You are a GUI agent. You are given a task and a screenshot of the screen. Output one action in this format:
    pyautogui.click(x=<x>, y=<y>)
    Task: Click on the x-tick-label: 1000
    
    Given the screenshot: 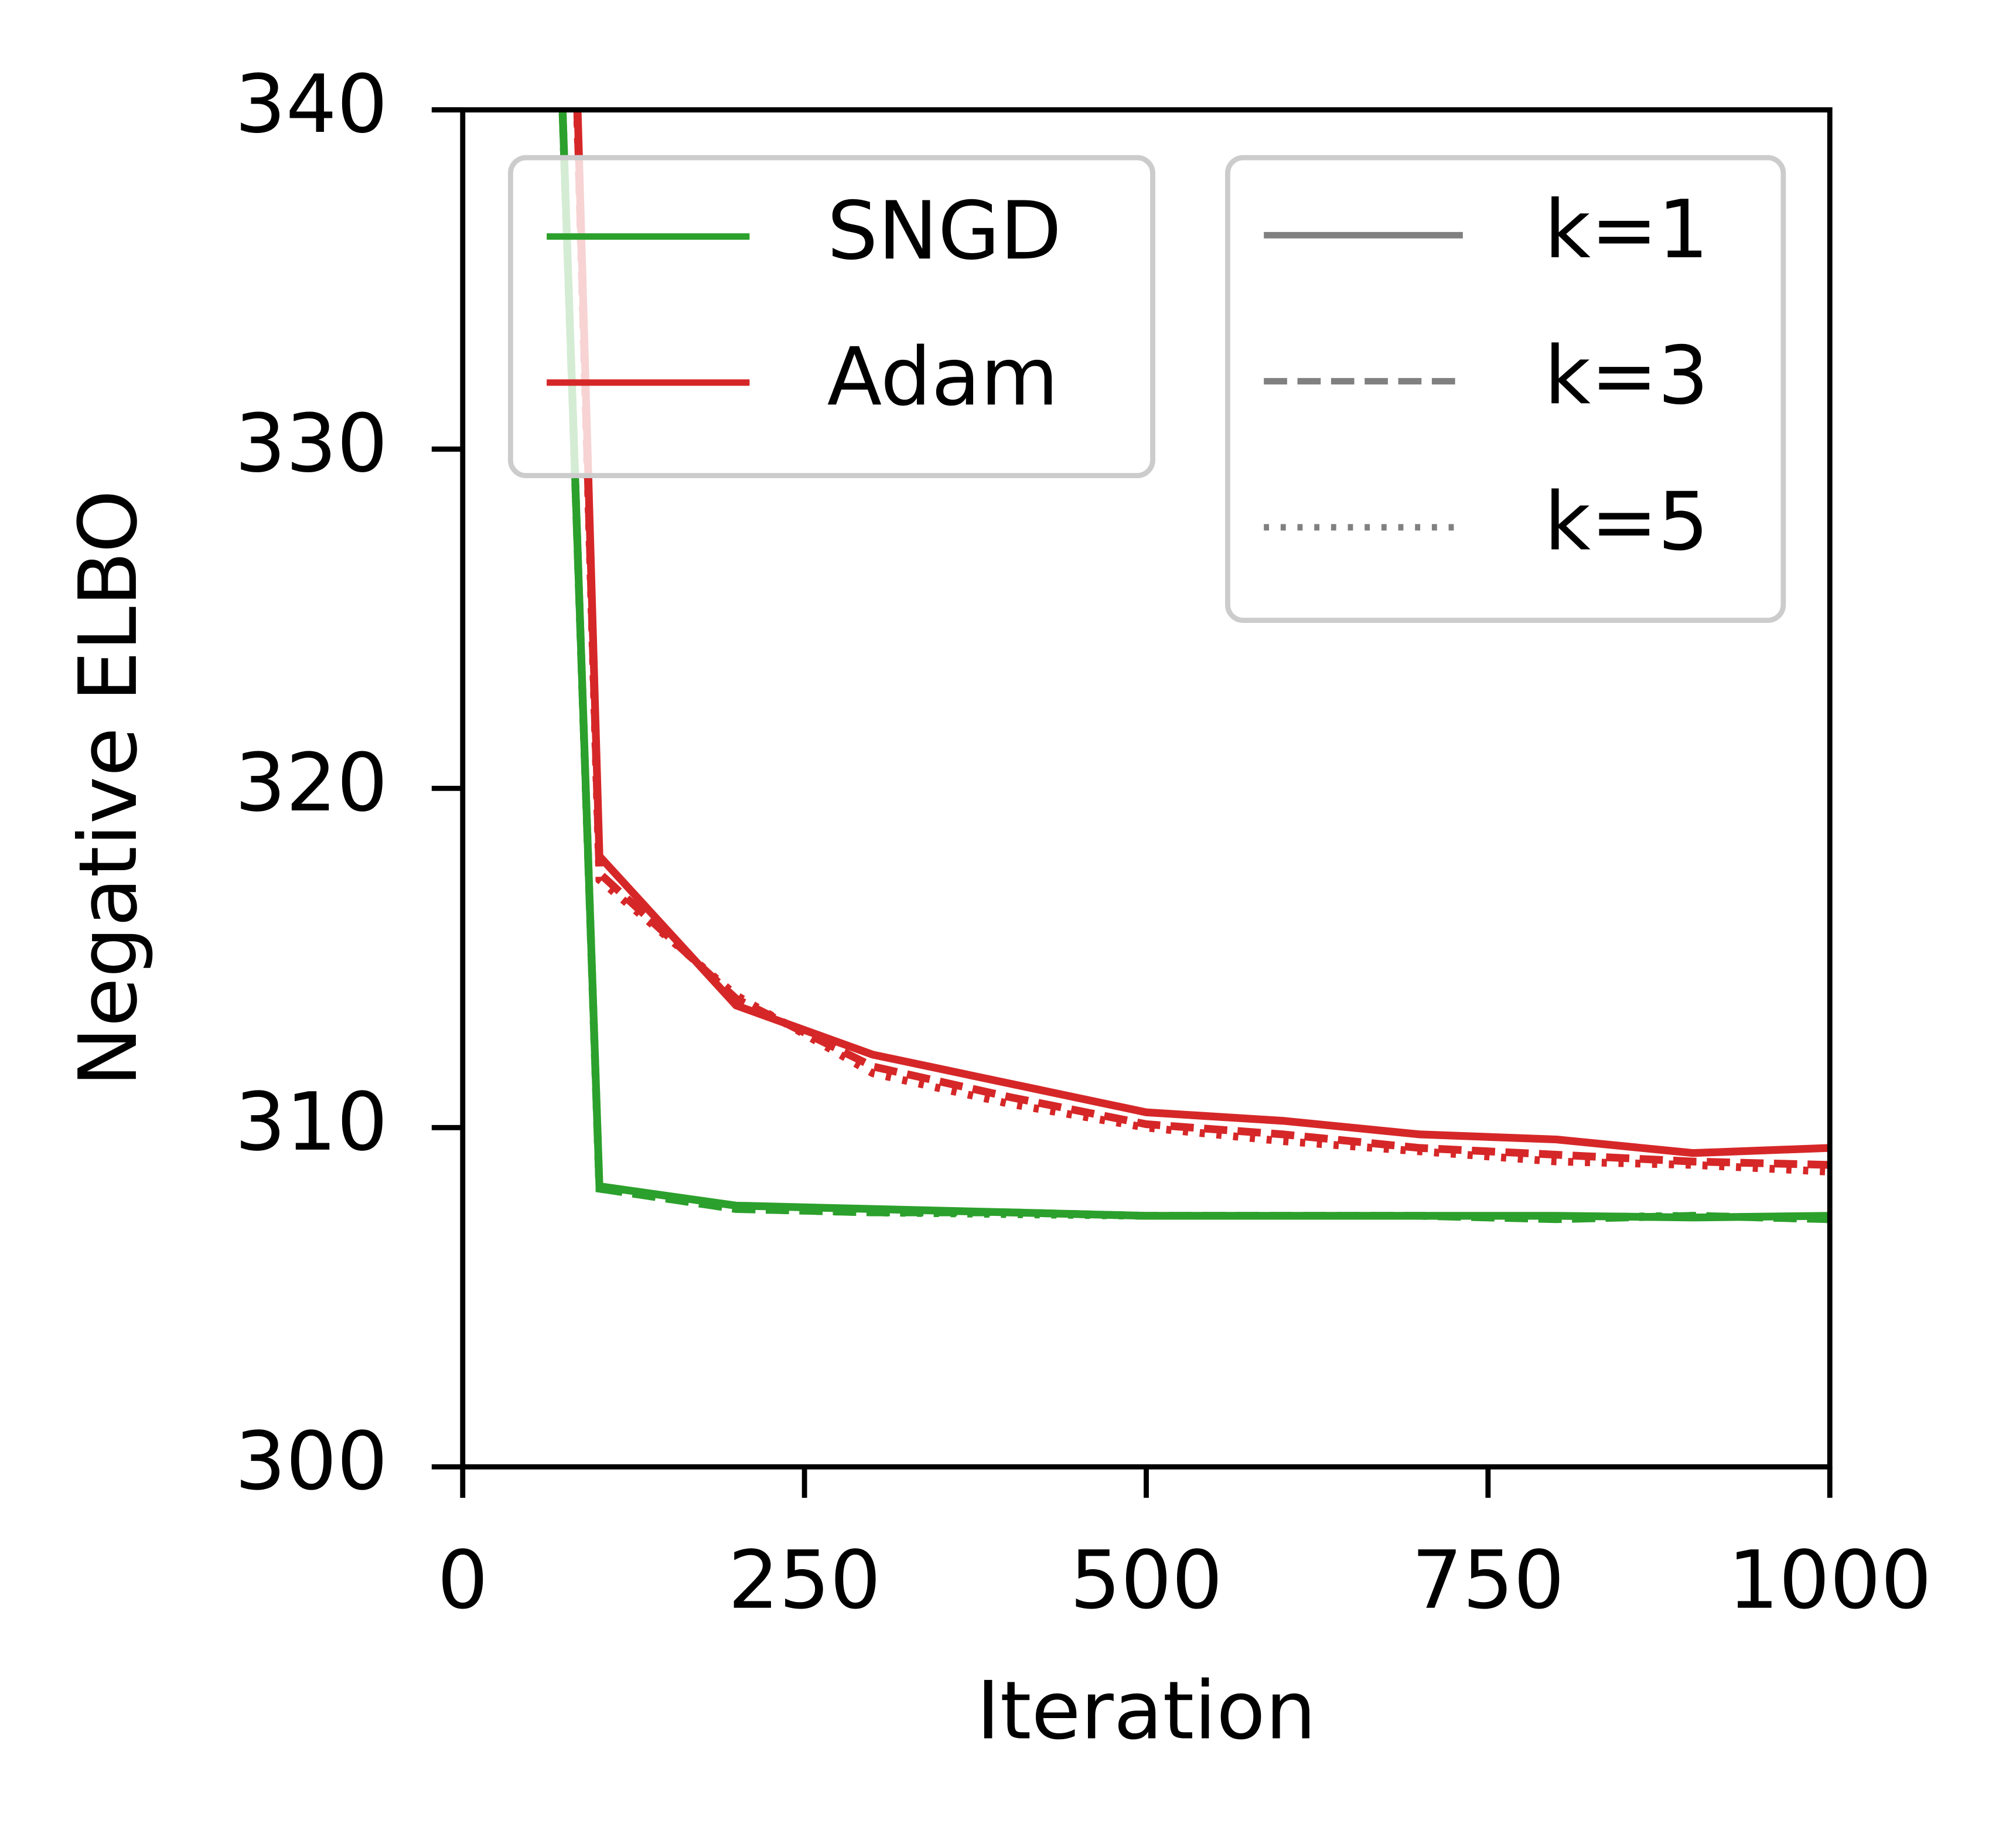 What is the action you would take?
    pyautogui.click(x=1830, y=1580)
    